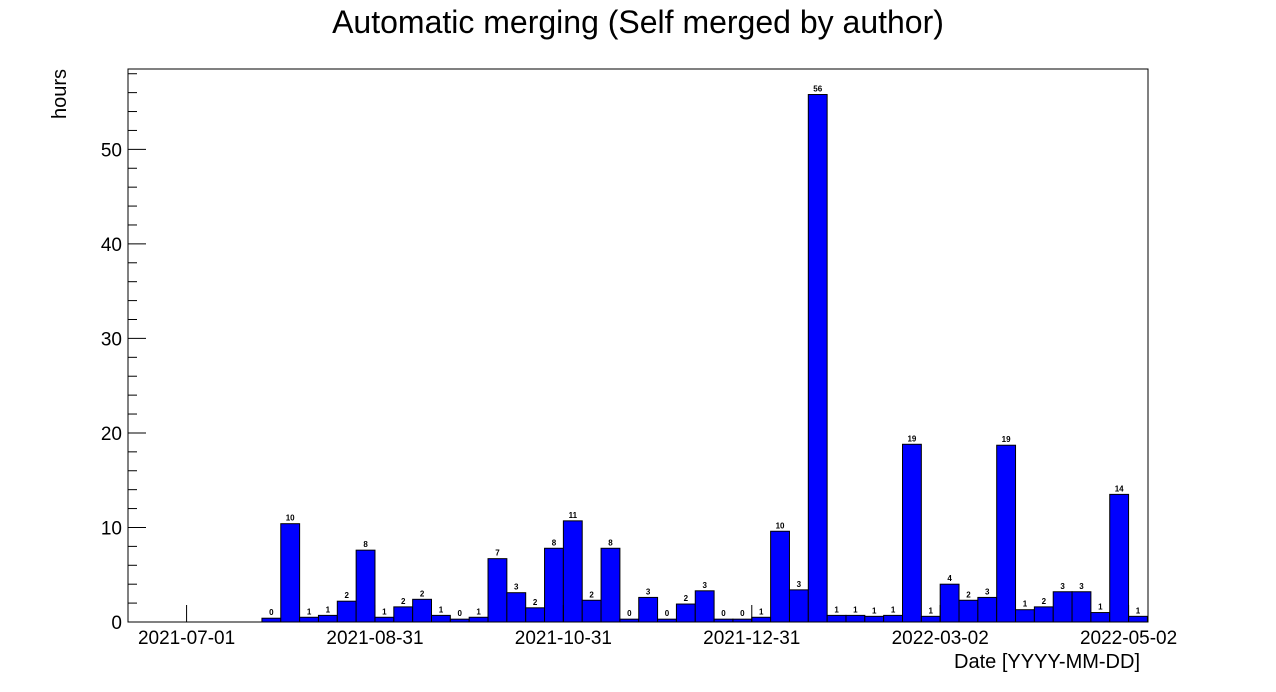  What do you see at coordinates (111, 528) in the screenshot?
I see `y-tick-label: 10` at bounding box center [111, 528].